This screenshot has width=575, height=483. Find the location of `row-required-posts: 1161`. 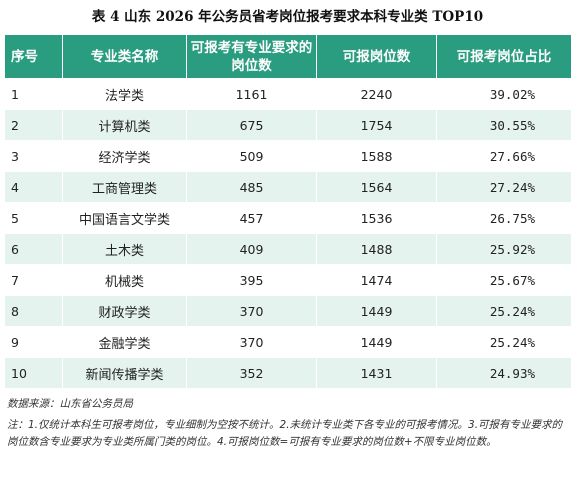

row-required-posts: 1161 is located at coordinates (251, 94).